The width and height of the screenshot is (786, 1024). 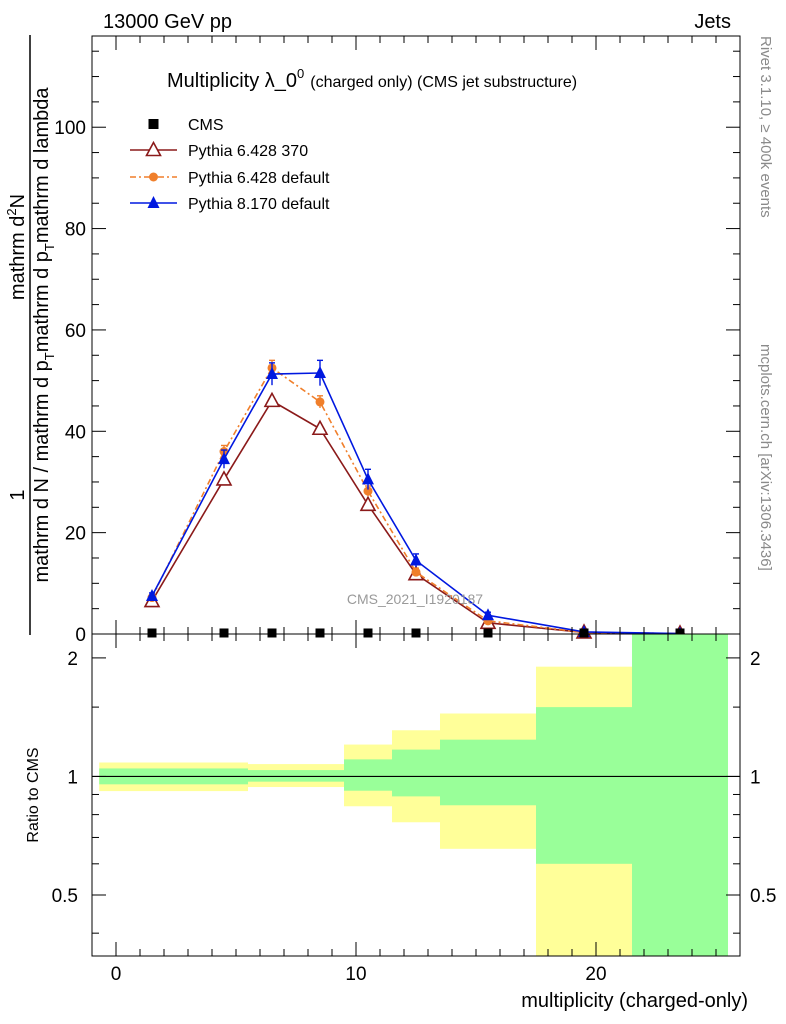 I want to click on y-label-numerator: mathrm d2N, so click(x=16, y=247).